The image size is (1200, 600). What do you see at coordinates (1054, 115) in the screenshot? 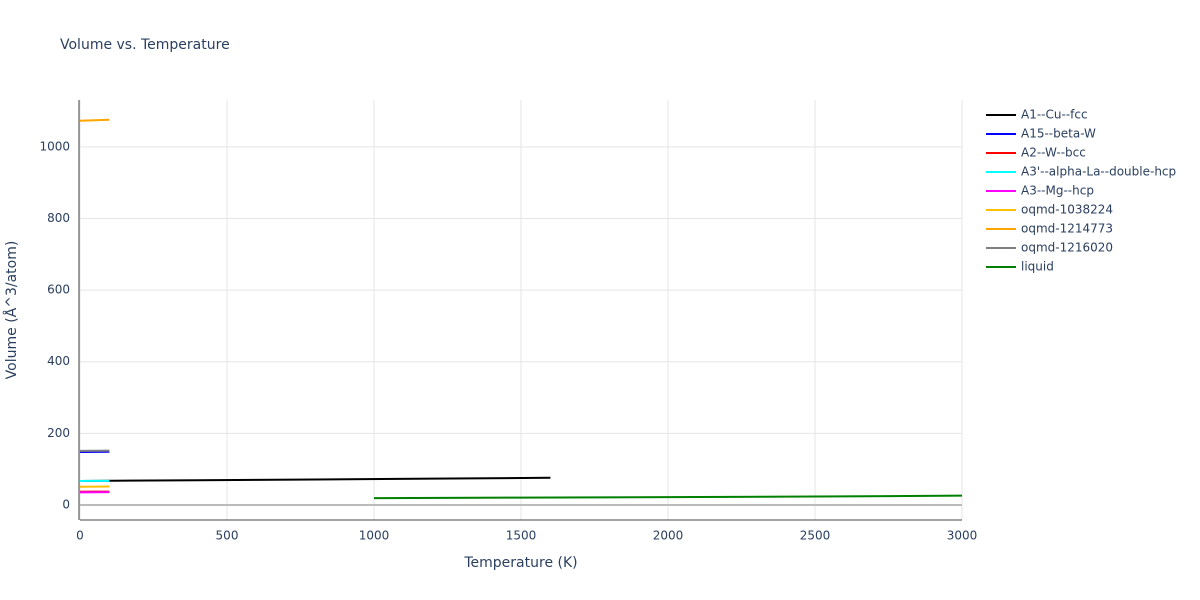
I see `legend-label: A1--Cu--fcc` at bounding box center [1054, 115].